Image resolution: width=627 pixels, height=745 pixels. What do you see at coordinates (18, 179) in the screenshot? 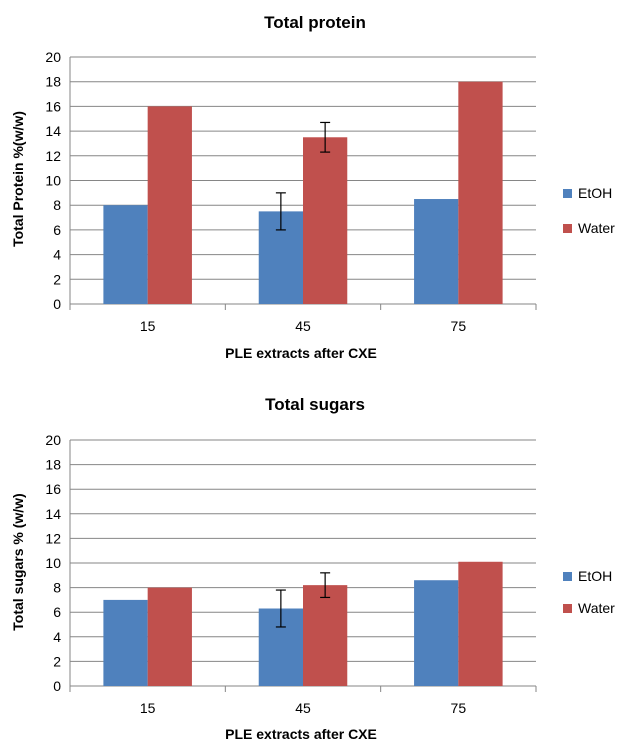
I see `y-axis-title: Total Protein %(w/w)` at bounding box center [18, 179].